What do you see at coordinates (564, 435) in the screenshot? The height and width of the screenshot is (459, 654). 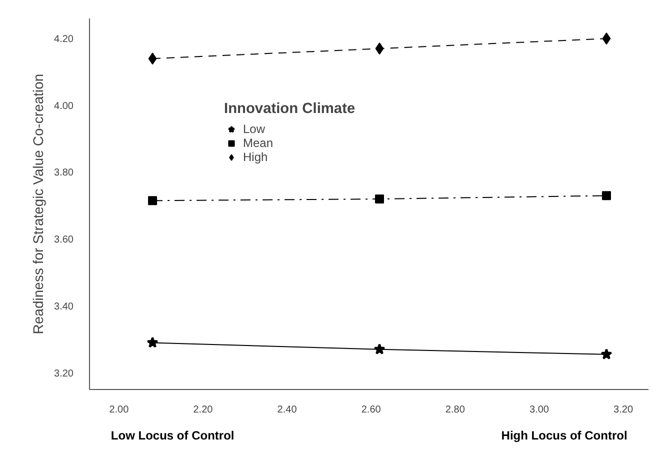 I see `text: High Locus of Control` at bounding box center [564, 435].